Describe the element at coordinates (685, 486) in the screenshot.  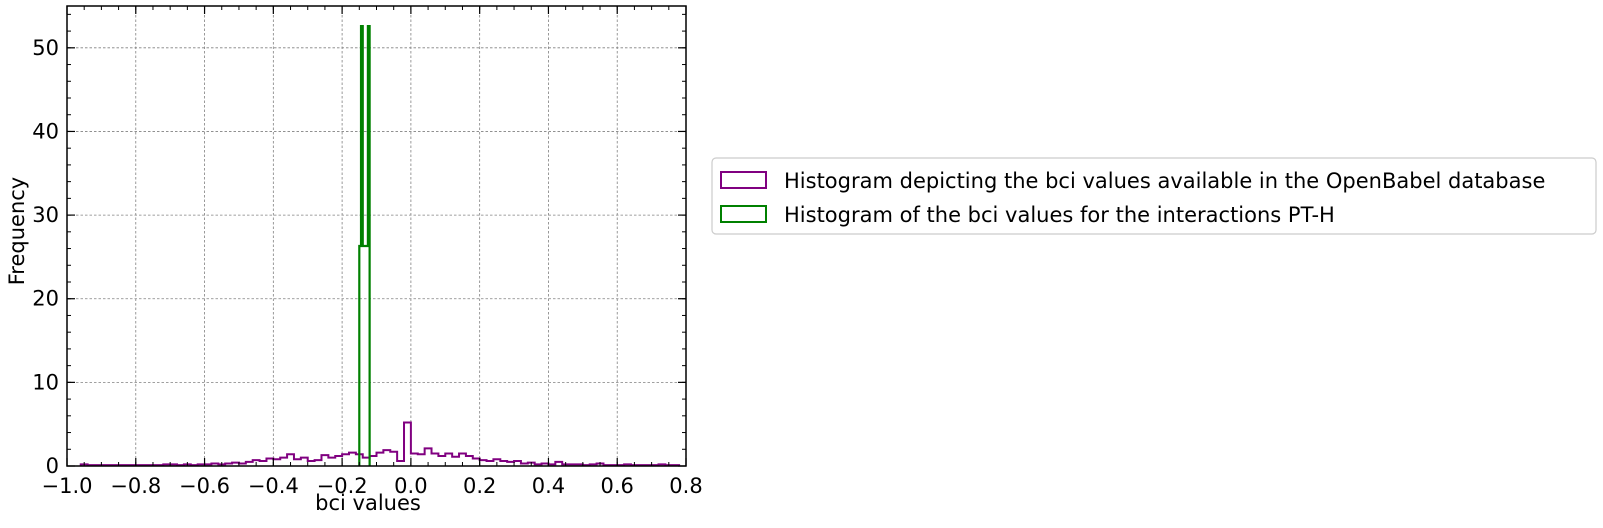
I see `x-tick-label: 0.8` at that location.